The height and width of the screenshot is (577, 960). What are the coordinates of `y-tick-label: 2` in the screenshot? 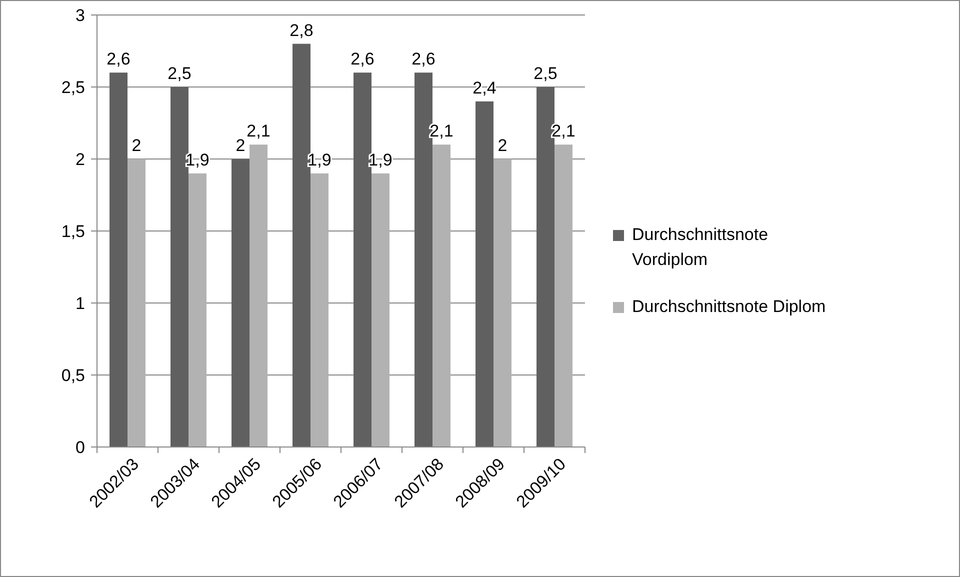 It's located at (80, 159).